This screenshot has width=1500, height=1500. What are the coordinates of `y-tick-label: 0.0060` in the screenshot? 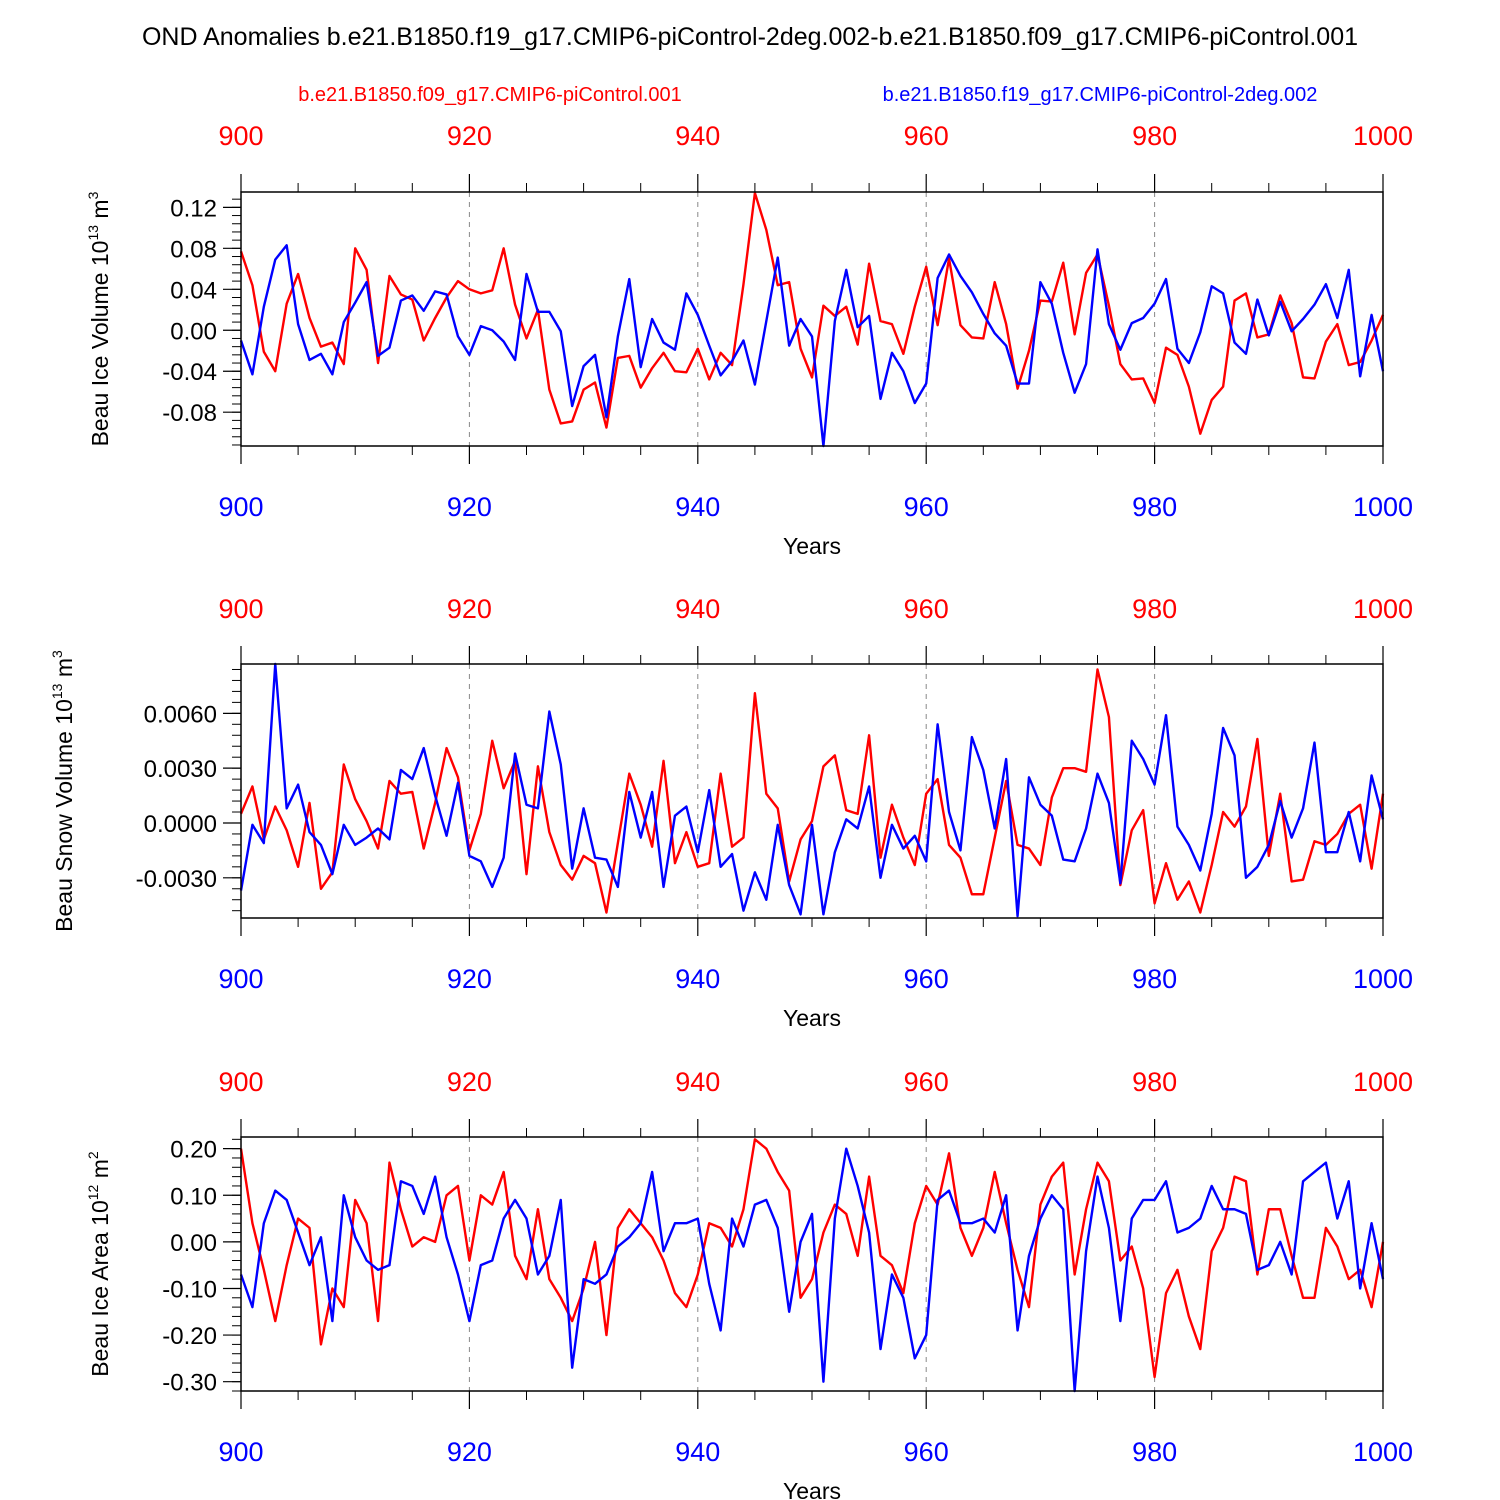 It's located at (180, 714).